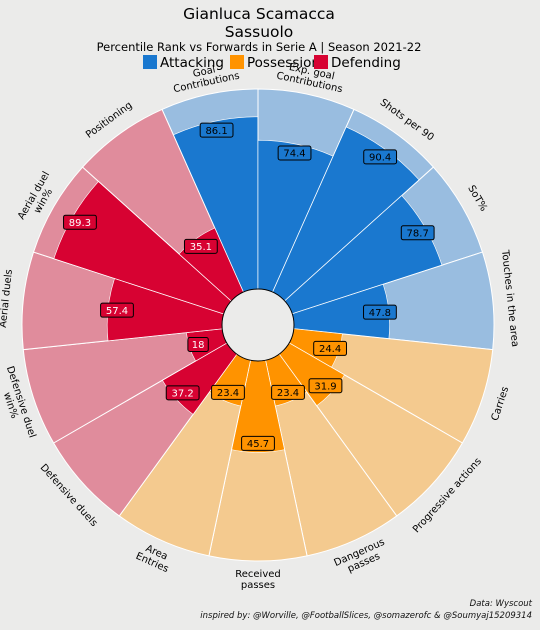 The height and width of the screenshot is (630, 540). I want to click on category-label-carries: Carries, so click(500, 403).